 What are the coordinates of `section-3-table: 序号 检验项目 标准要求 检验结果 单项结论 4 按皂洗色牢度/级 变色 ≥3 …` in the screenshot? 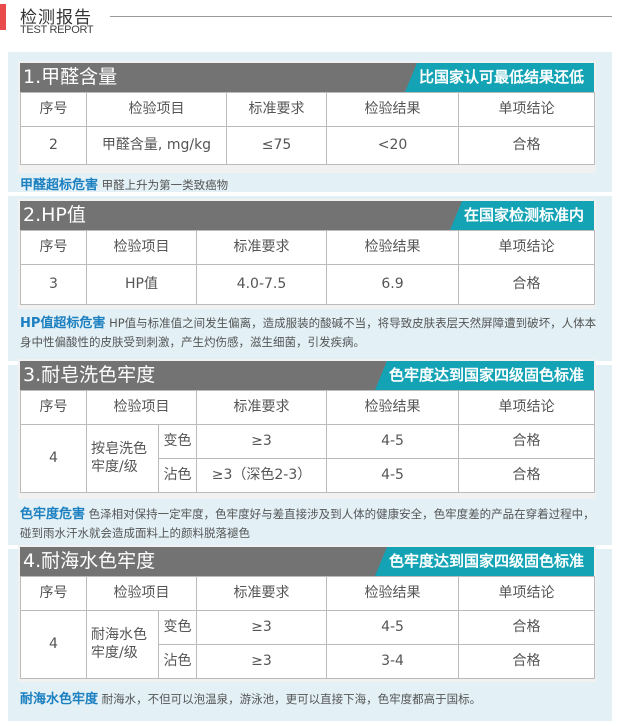 It's located at (307, 441).